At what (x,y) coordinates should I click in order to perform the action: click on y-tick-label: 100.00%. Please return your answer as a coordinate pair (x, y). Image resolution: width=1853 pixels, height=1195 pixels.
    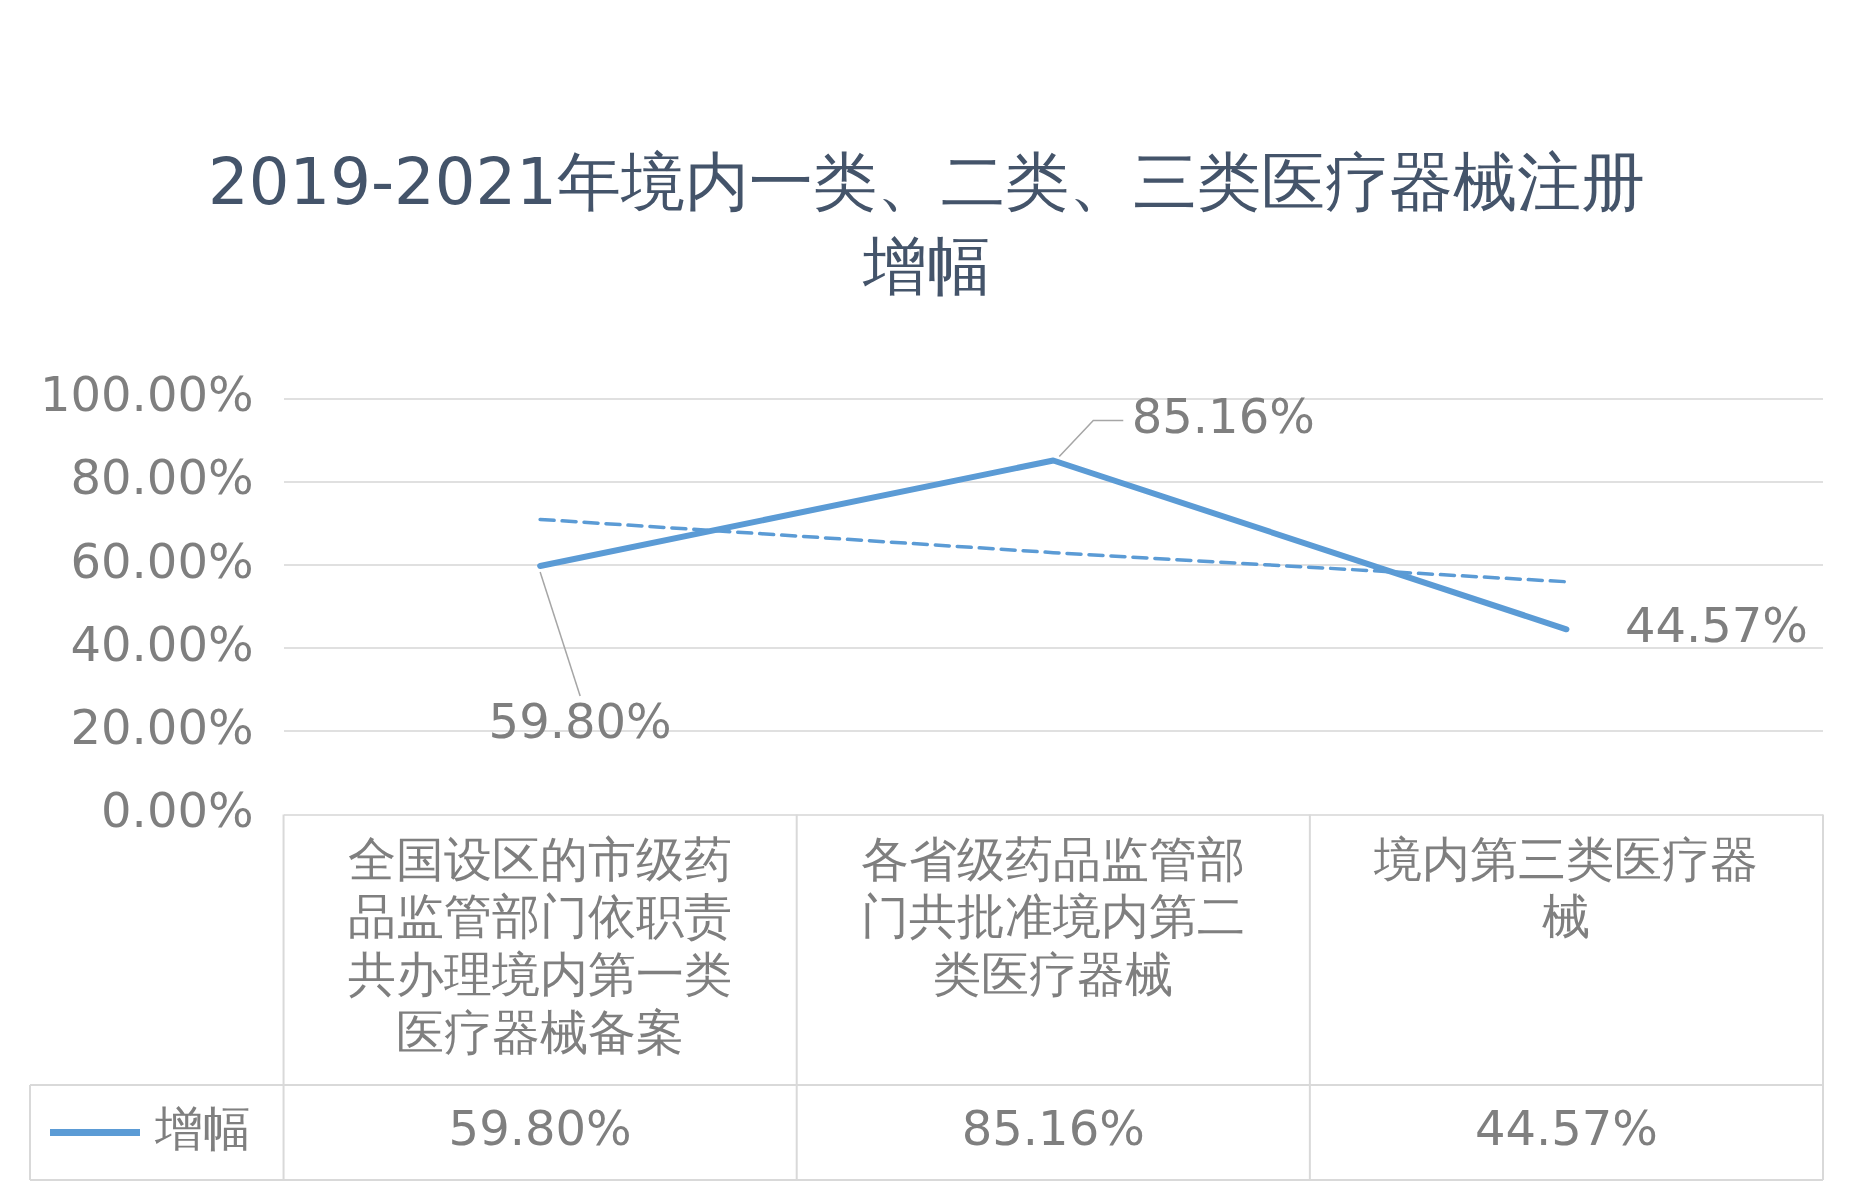
    Looking at the image, I should click on (147, 394).